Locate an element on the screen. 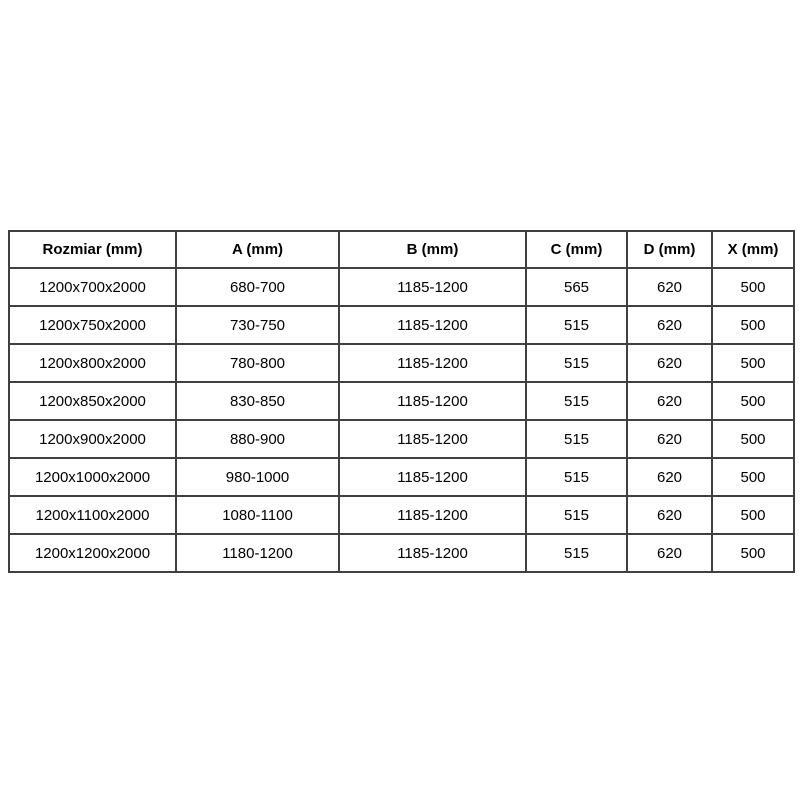  column-header: Rozmiar (mm) is located at coordinates (92, 249).